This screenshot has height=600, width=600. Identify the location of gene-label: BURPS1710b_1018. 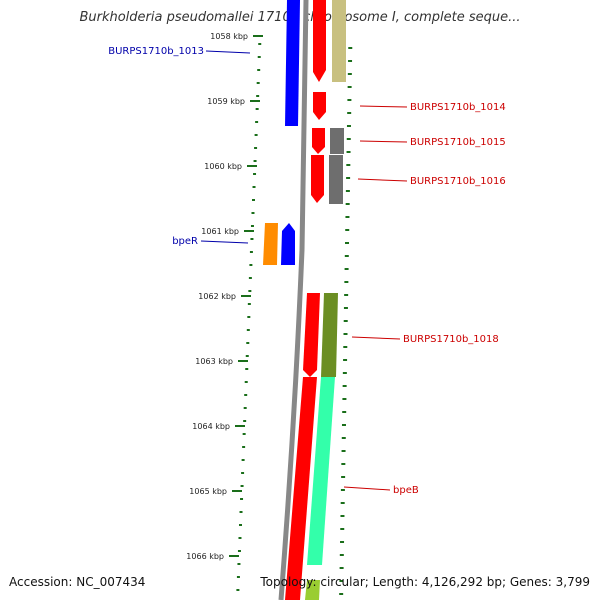
(451, 339).